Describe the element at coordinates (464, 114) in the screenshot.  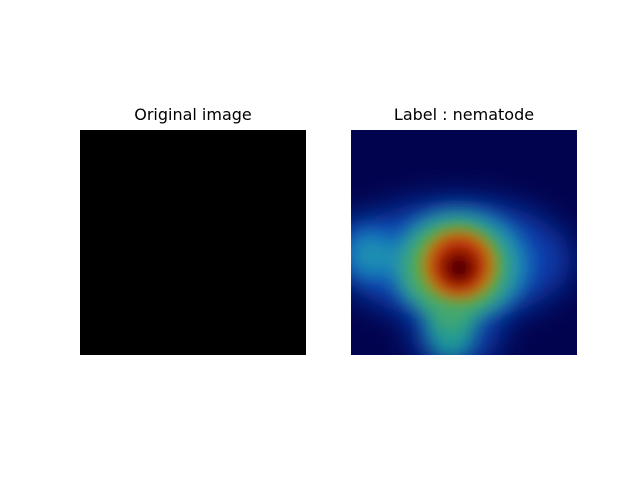
I see `heatmap-title: Label : nematode` at that location.